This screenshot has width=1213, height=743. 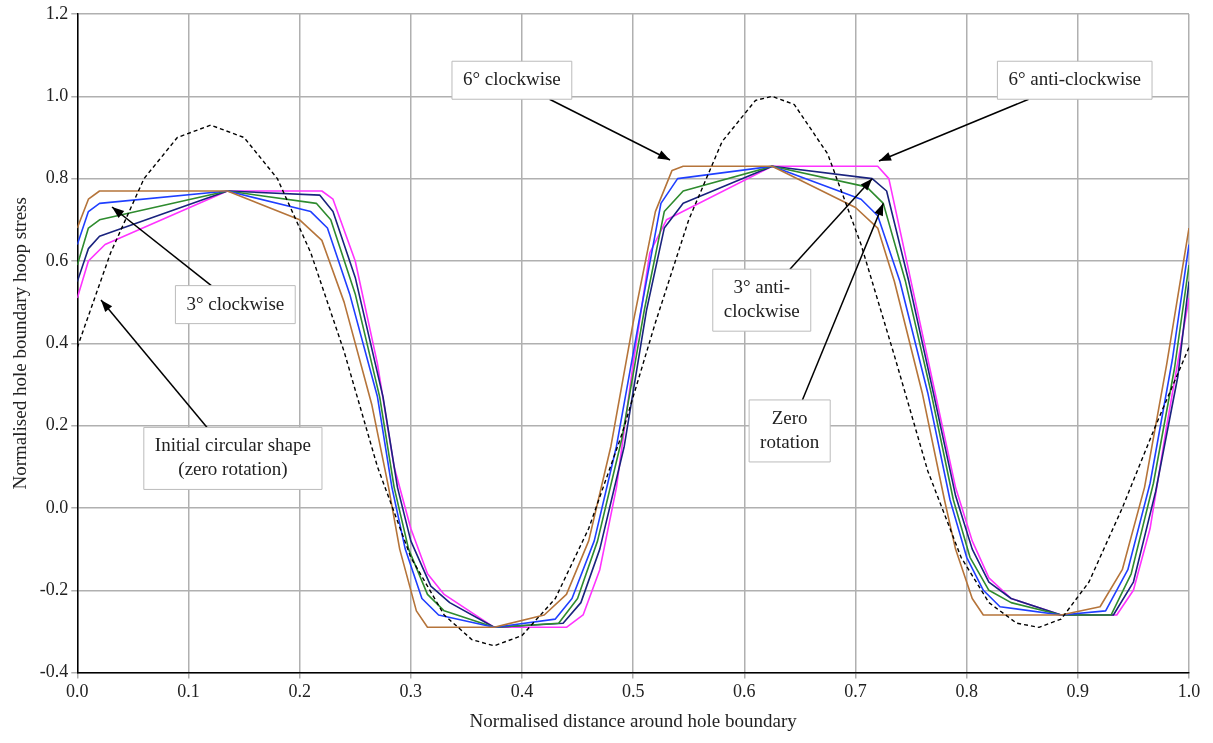 I want to click on x-axis-title: Normalised distance around hole boundary, so click(x=633, y=720).